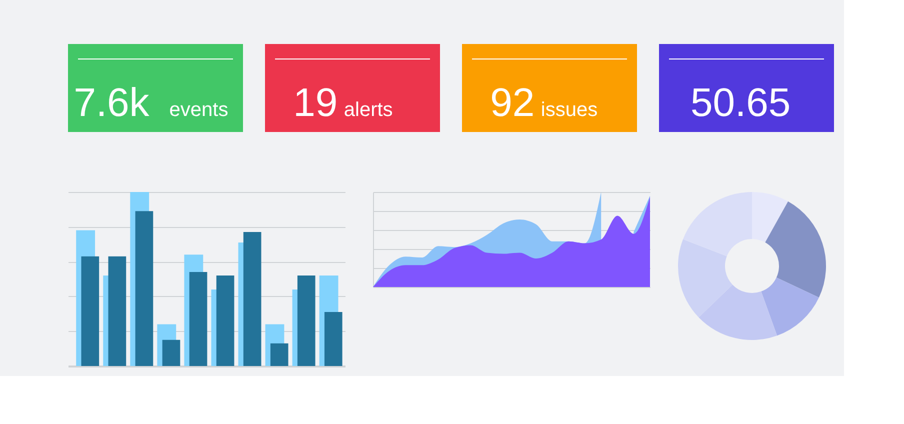 The width and height of the screenshot is (904, 424). Describe the element at coordinates (512, 103) in the screenshot. I see `data-label: 92` at that location.